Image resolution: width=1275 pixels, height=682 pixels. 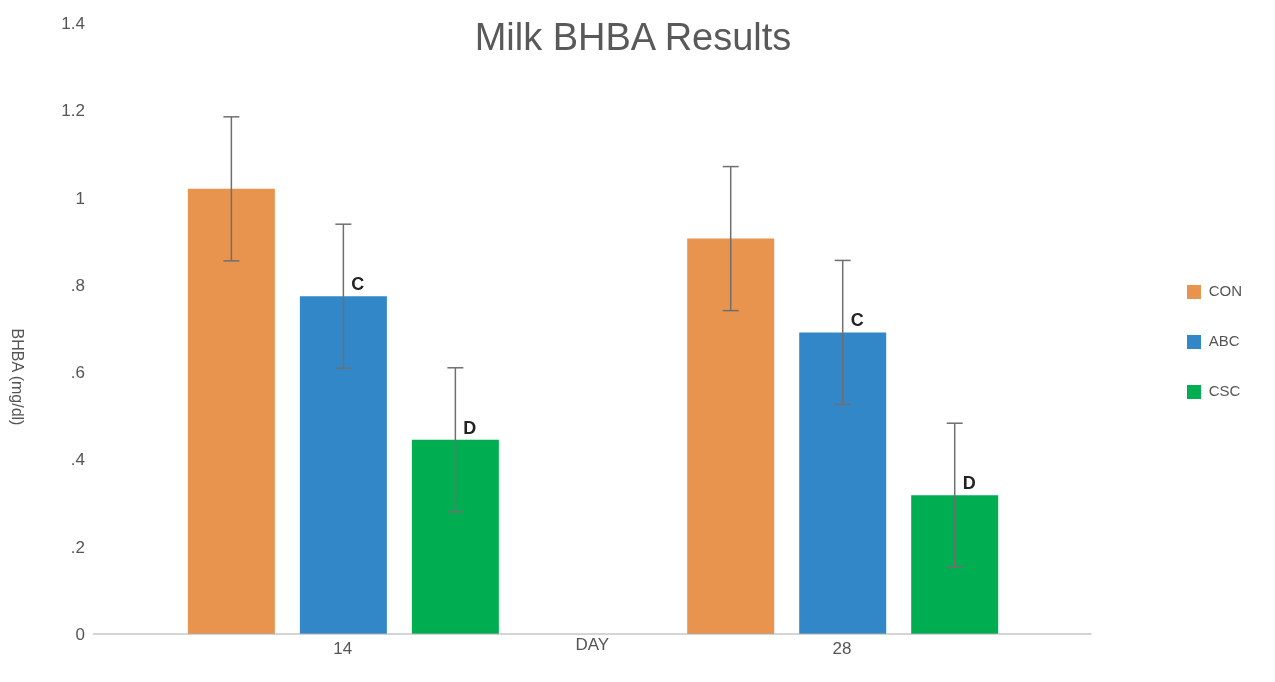 I want to click on y-tick-label: .8, so click(x=77, y=285).